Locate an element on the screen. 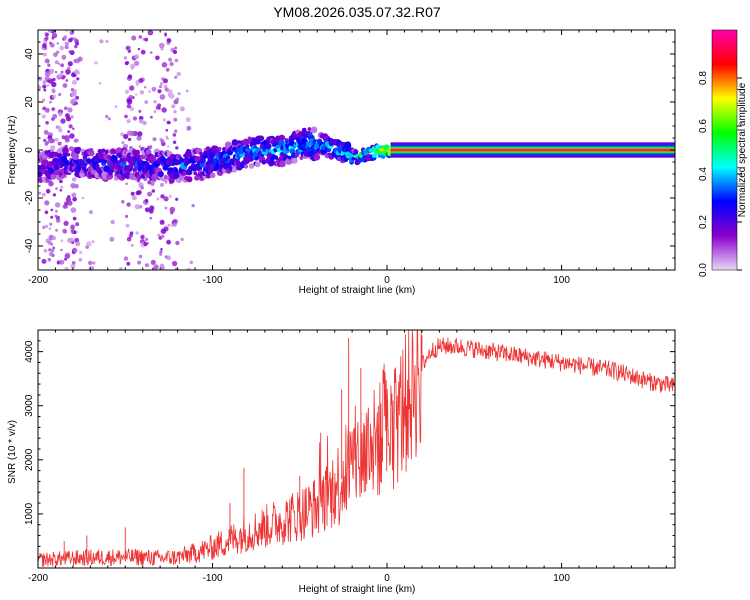  spectrogram-x-axis-label: Height of straight line (km) is located at coordinates (357, 290).